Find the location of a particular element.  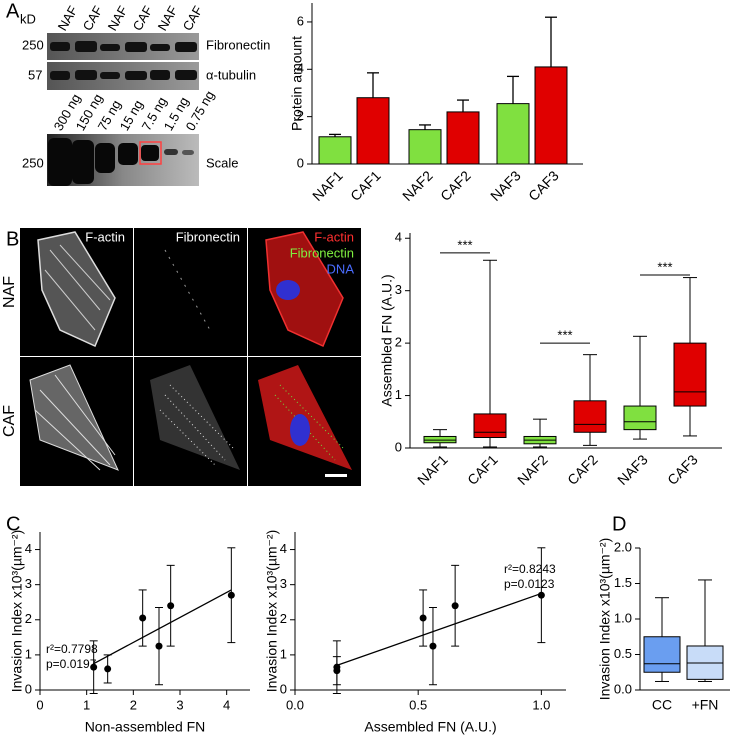

y-tick-label: 1.0 is located at coordinates (623, 617).